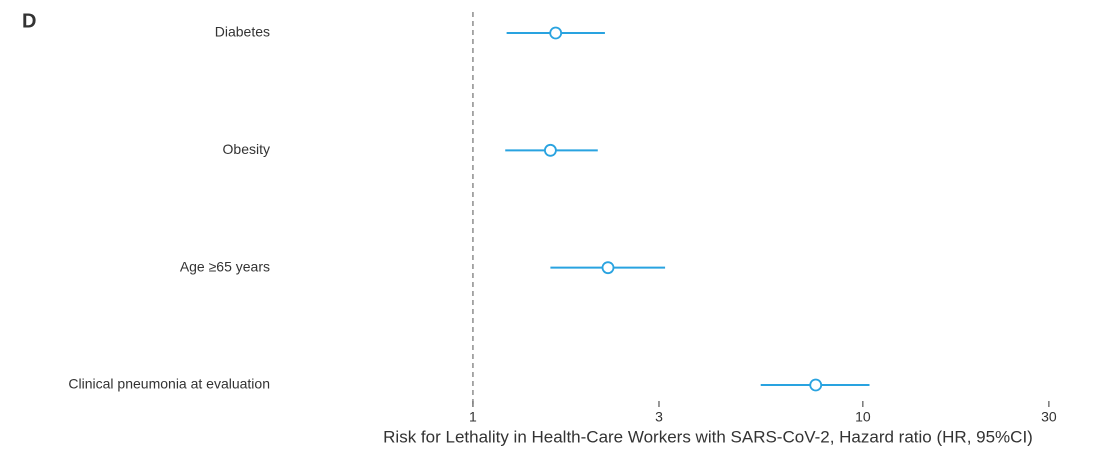 This screenshot has height=452, width=1094. Describe the element at coordinates (225, 266) in the screenshot. I see `category-label: Age ≥65 years` at that location.